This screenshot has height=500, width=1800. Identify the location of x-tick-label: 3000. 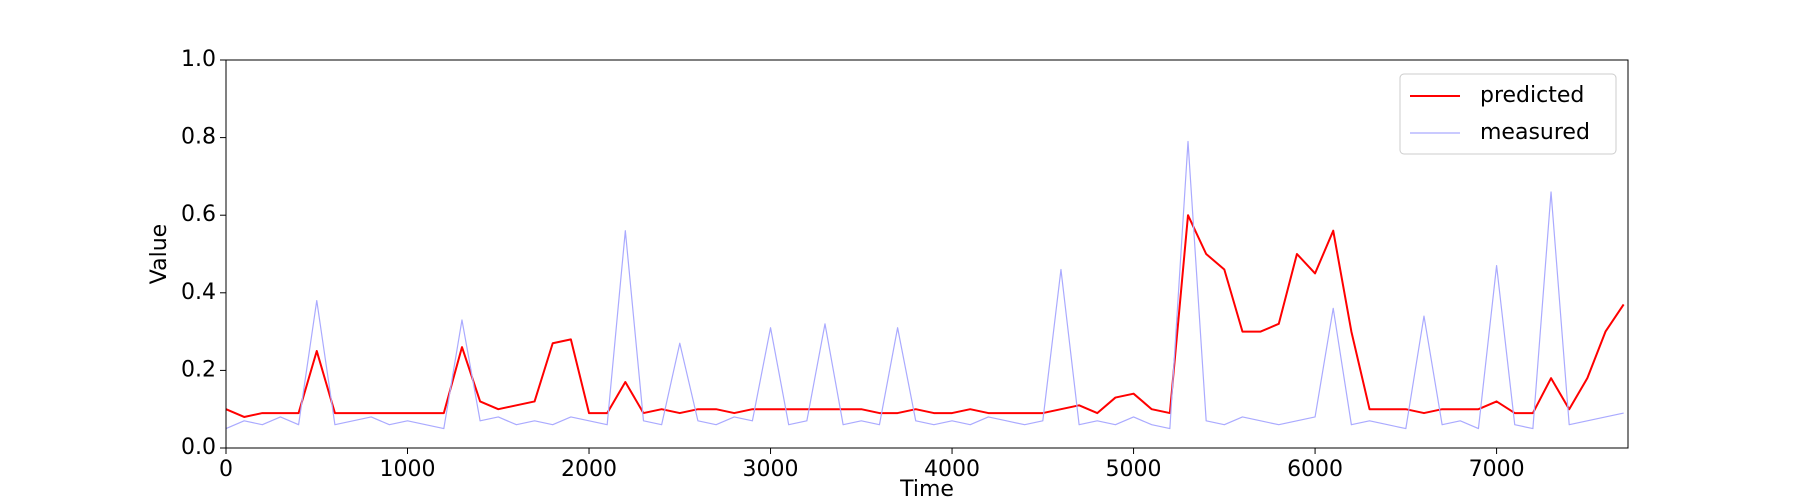
(771, 469).